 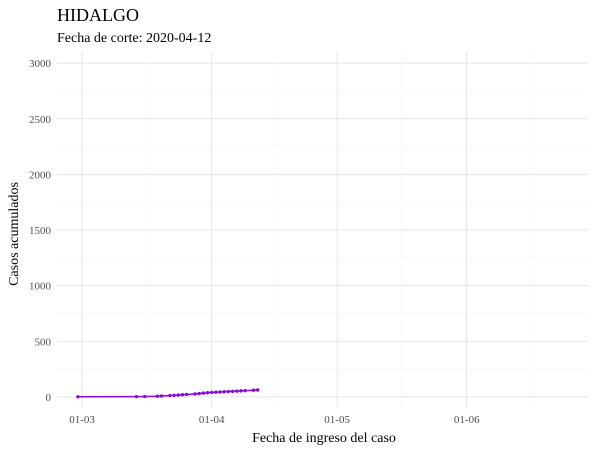 I want to click on x-tick-label: 01-05, so click(x=337, y=420).